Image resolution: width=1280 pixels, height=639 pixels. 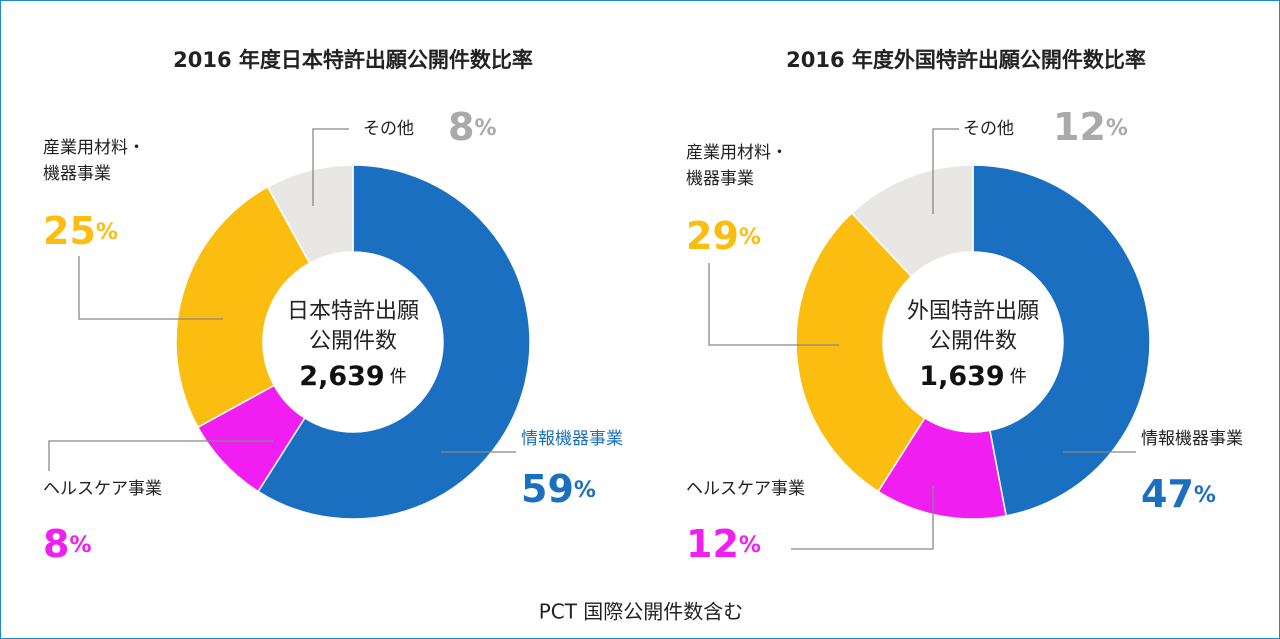 What do you see at coordinates (80, 231) in the screenshot?
I see `value-label: 25%` at bounding box center [80, 231].